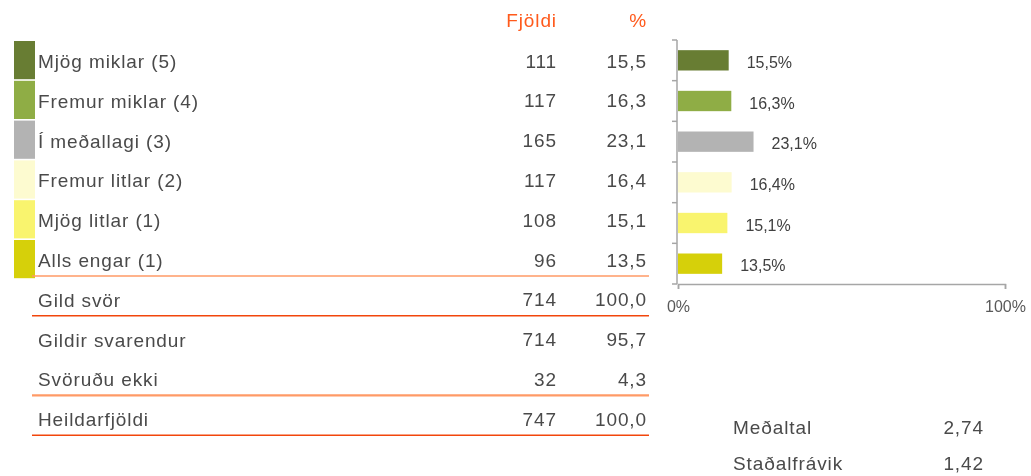 The height and width of the screenshot is (476, 1031). I want to click on data-label: 111, so click(541, 61).